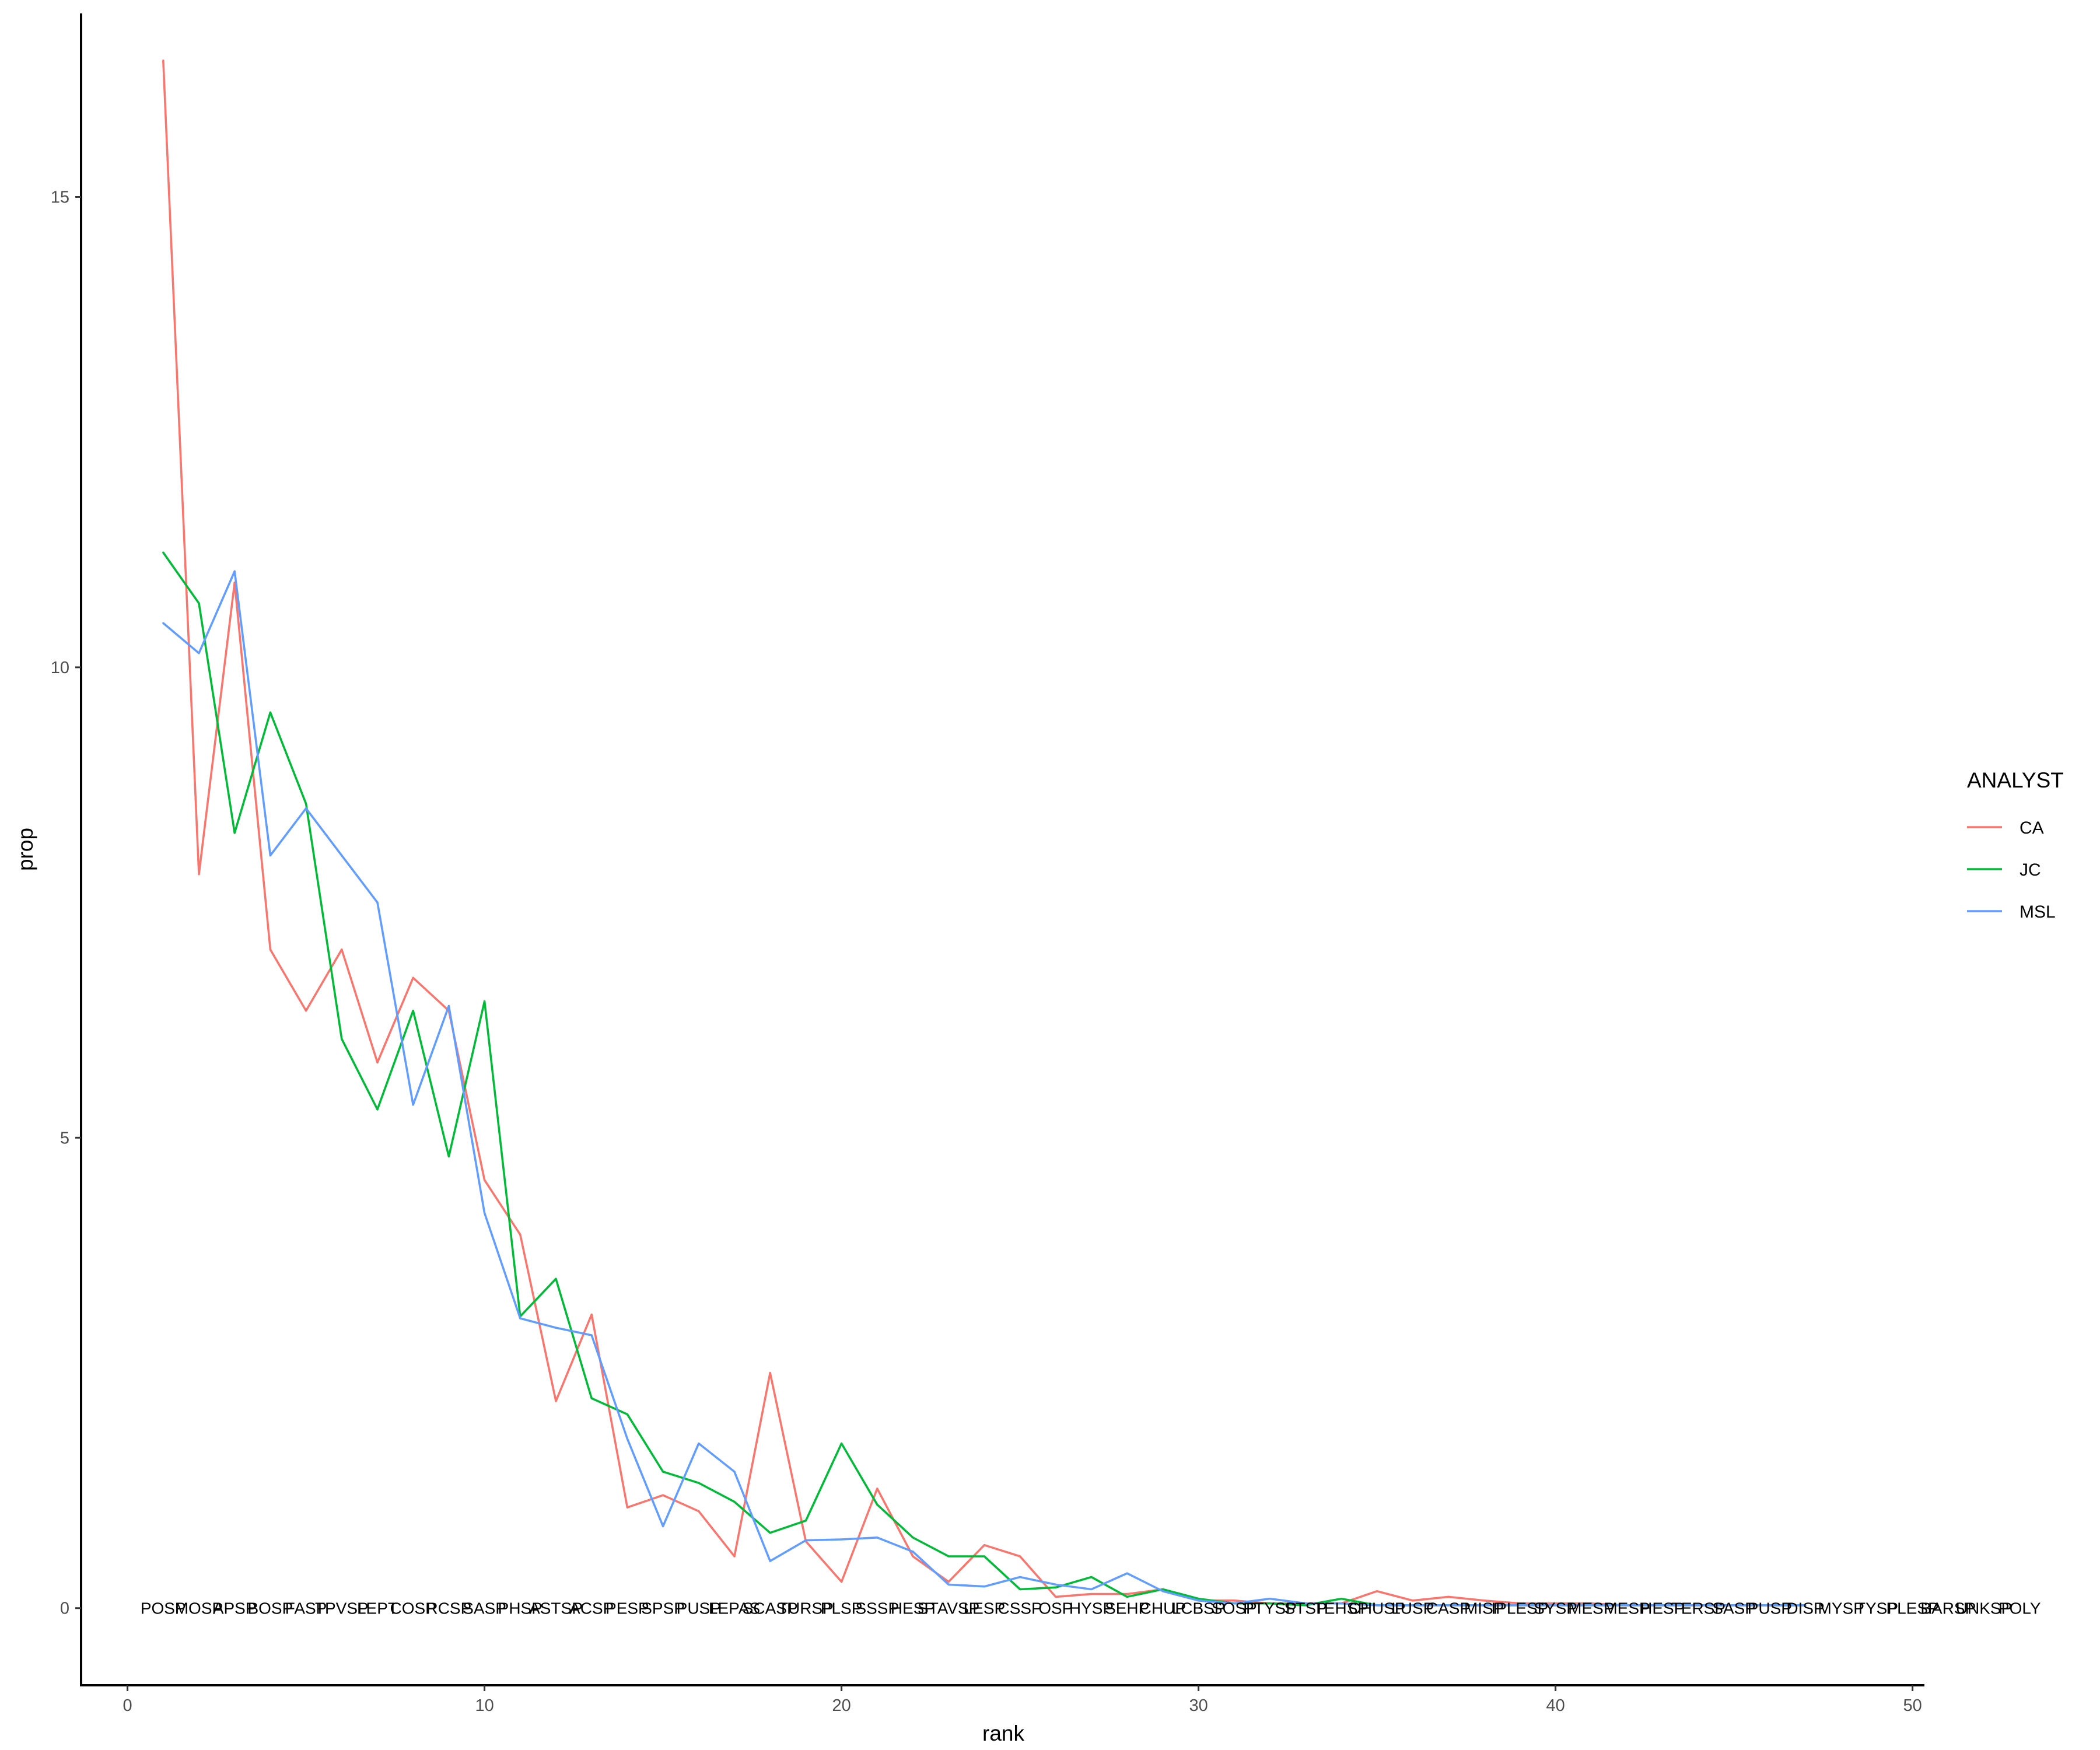 Image resolution: width=2100 pixels, height=1750 pixels. What do you see at coordinates (1377, 1609) in the screenshot?
I see `species-label: CHUSP` at bounding box center [1377, 1609].